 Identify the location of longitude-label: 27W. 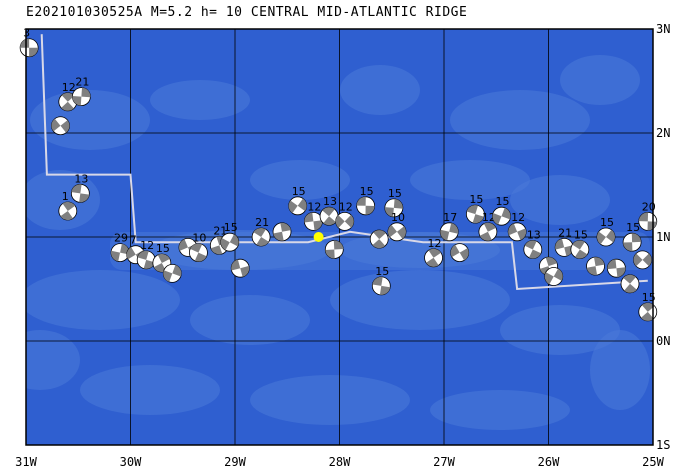
(444, 462).